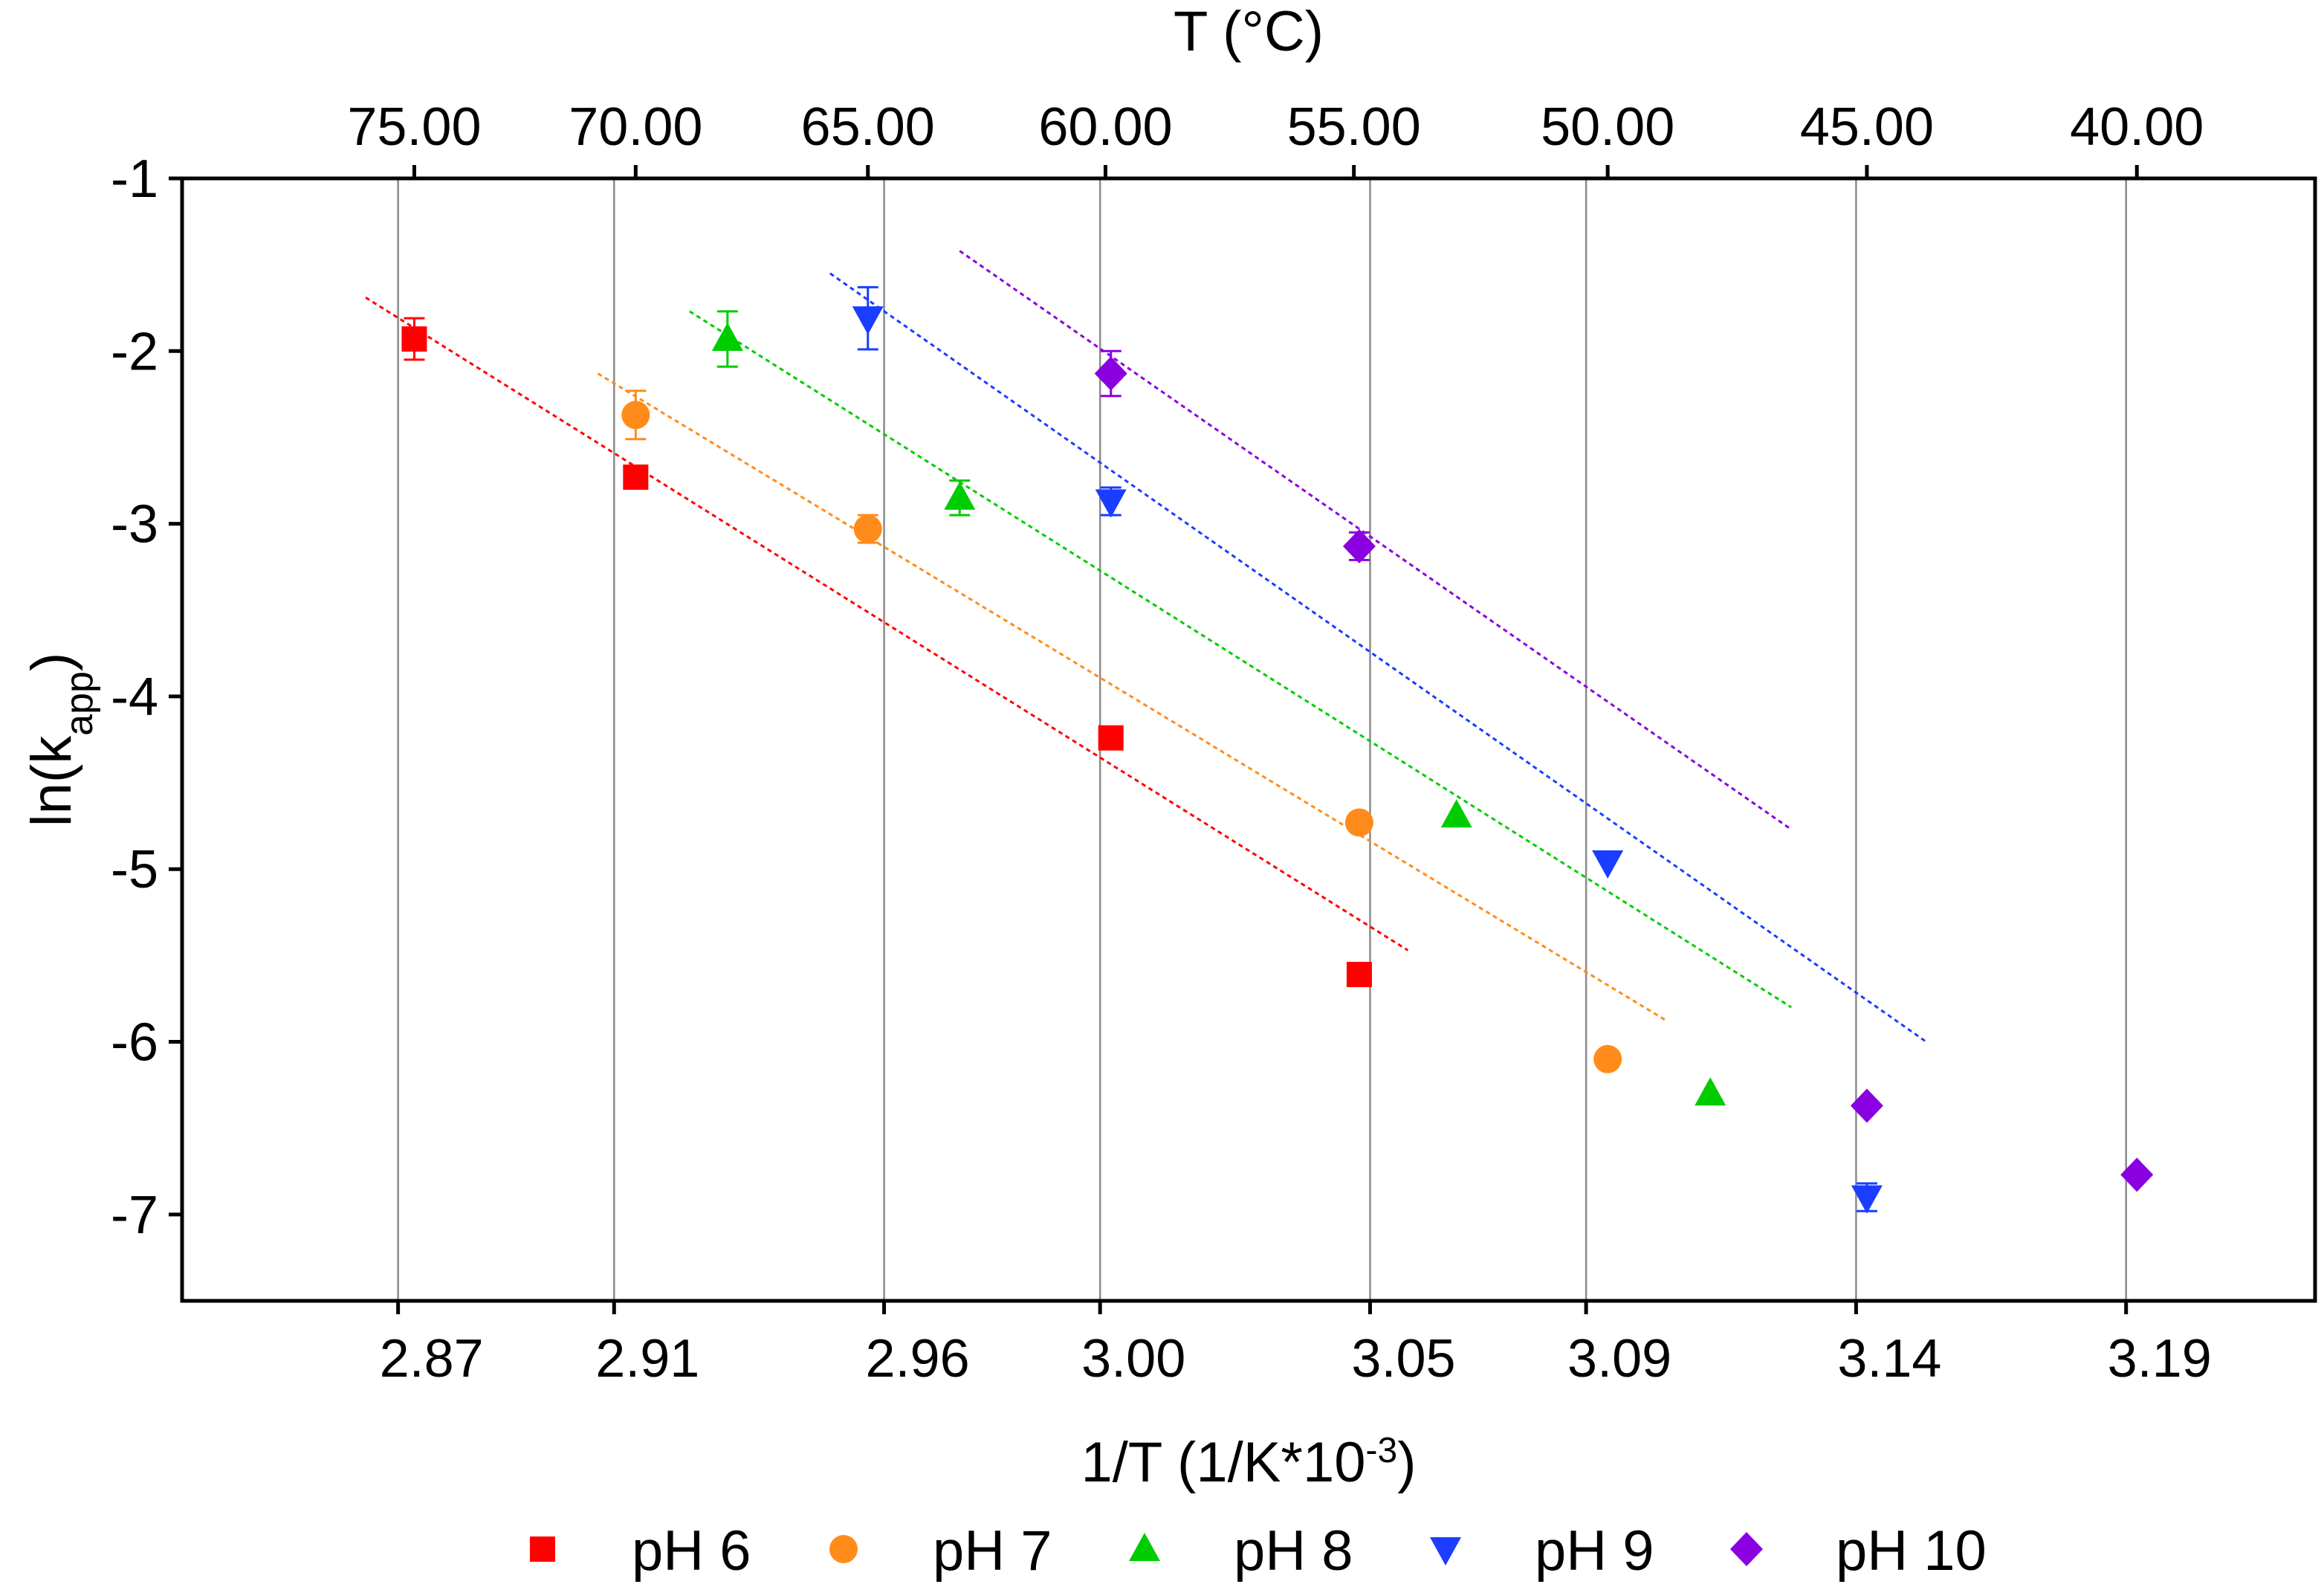 Image resolution: width=2324 pixels, height=1590 pixels. What do you see at coordinates (1354, 127) in the screenshot?
I see `top-tick-label: 55.00` at bounding box center [1354, 127].